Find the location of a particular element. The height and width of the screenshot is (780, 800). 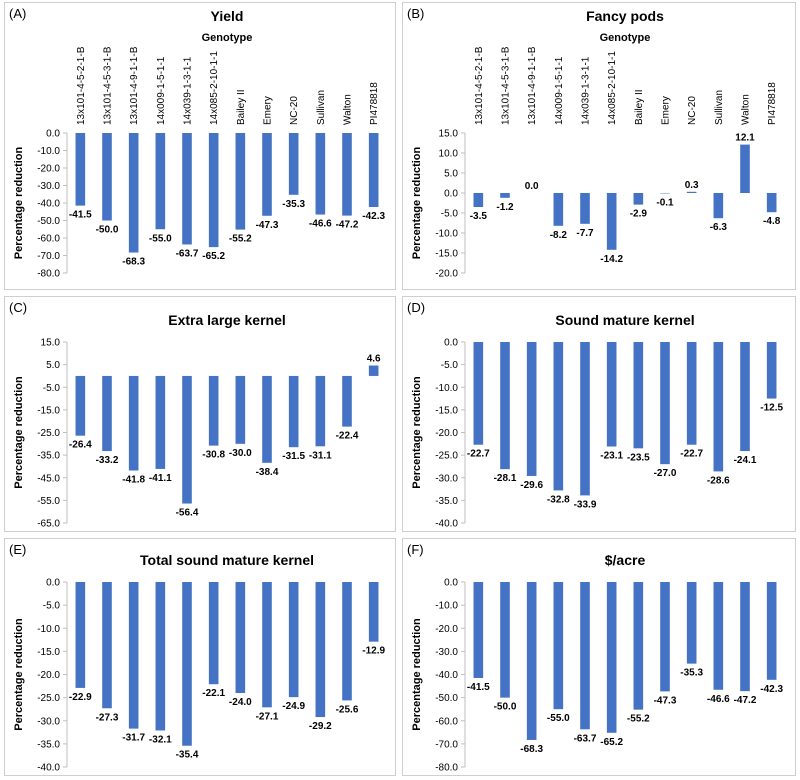

chart-title-b: Fancy pods is located at coordinates (625, 16).